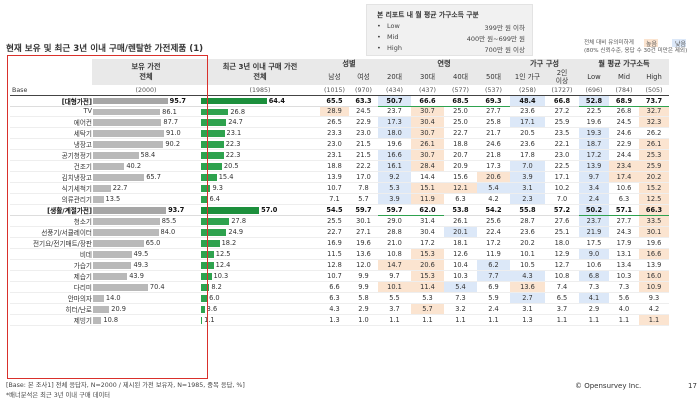  What do you see at coordinates (168, 232) in the screenshot?
I see `own-value: 84.0` at bounding box center [168, 232].